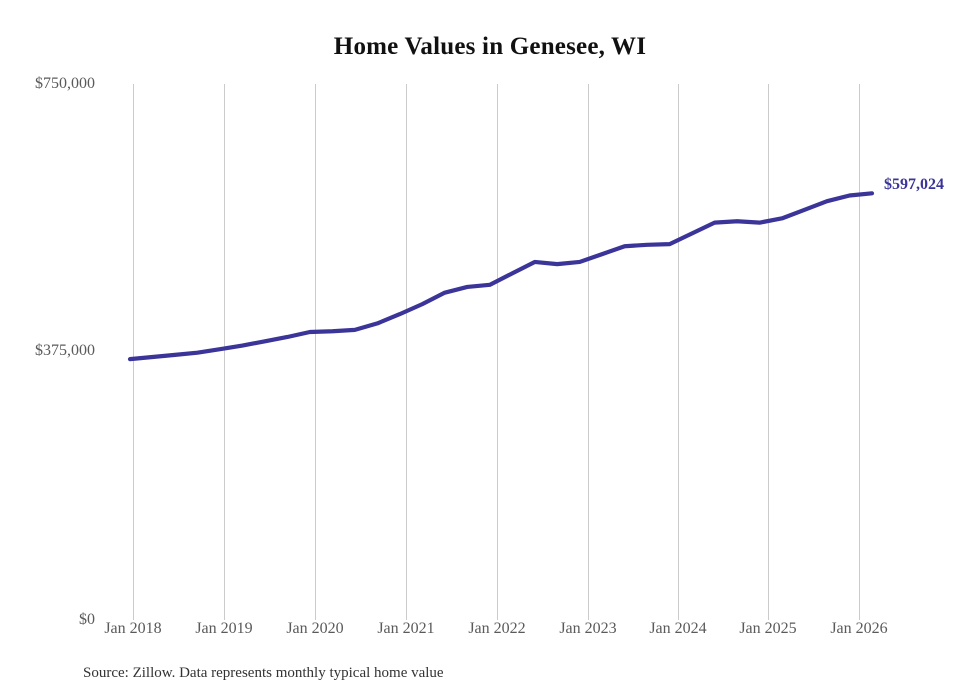  I want to click on x-axis-tick-jan-2020: Jan 2020, so click(315, 628).